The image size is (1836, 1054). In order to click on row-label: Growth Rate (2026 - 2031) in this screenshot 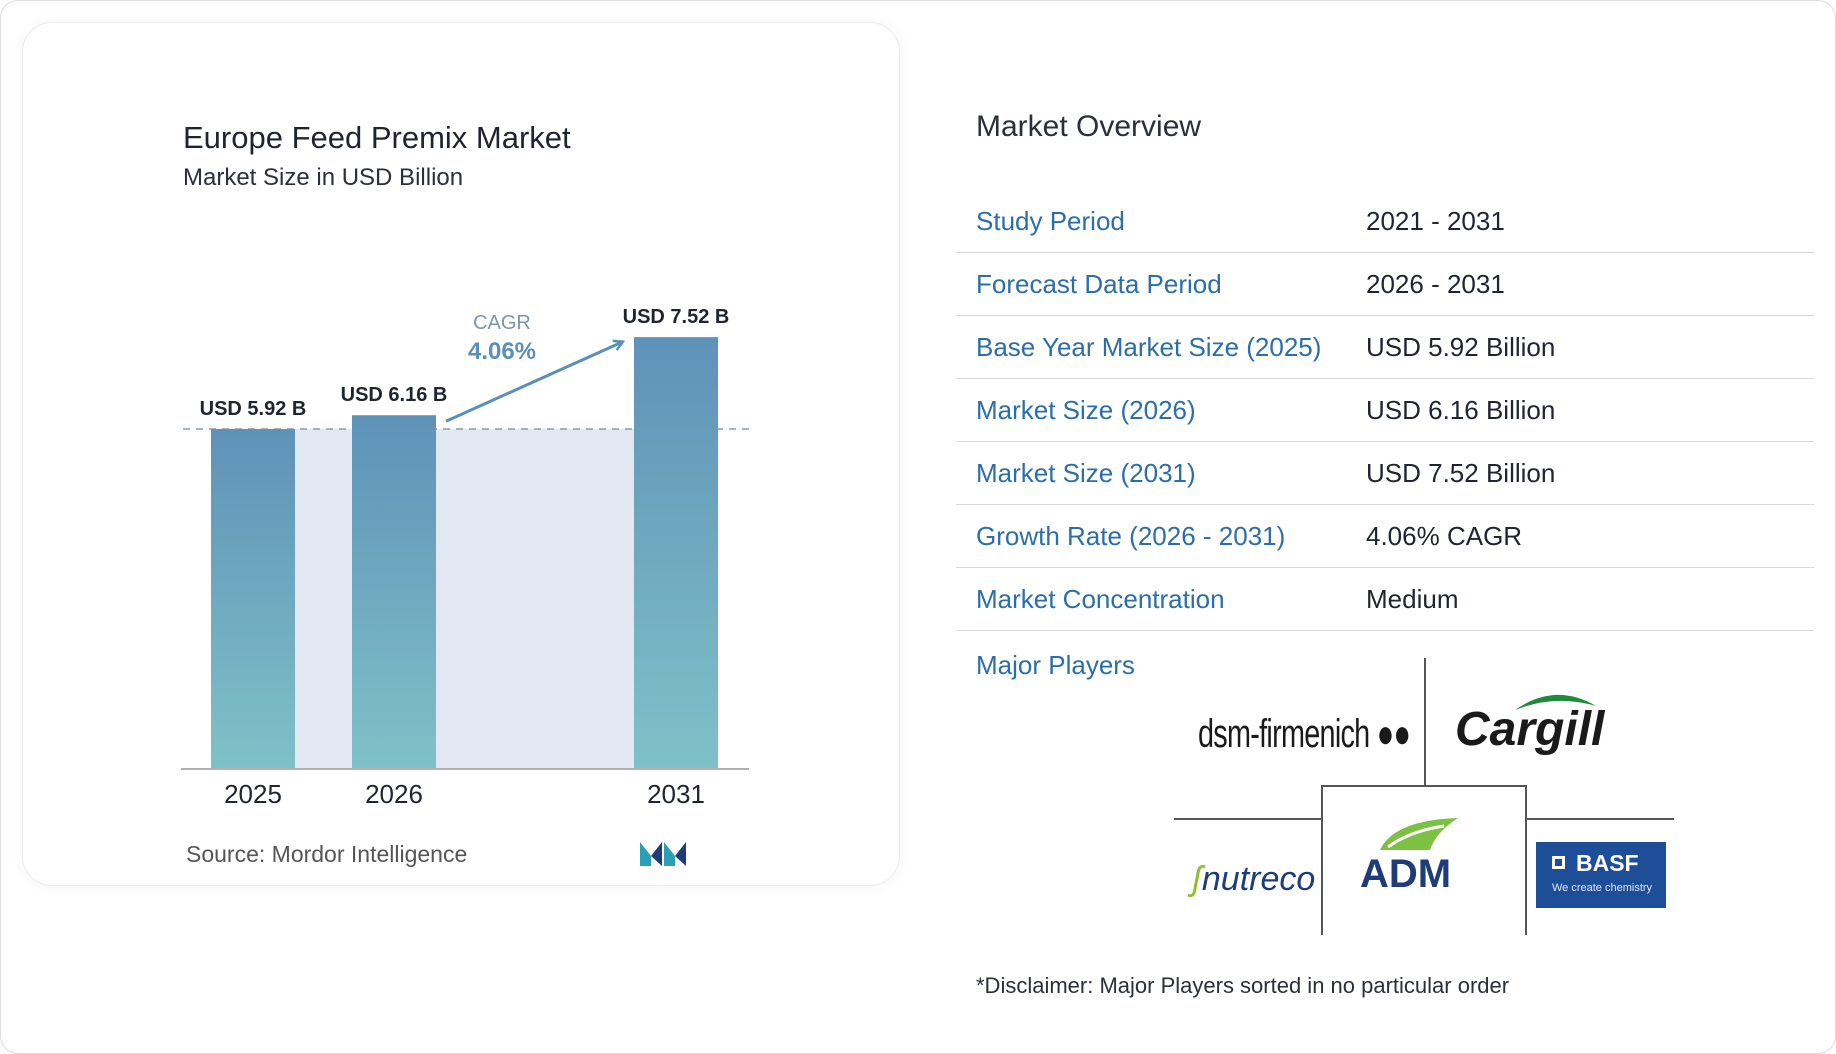, I will do `click(1131, 536)`.